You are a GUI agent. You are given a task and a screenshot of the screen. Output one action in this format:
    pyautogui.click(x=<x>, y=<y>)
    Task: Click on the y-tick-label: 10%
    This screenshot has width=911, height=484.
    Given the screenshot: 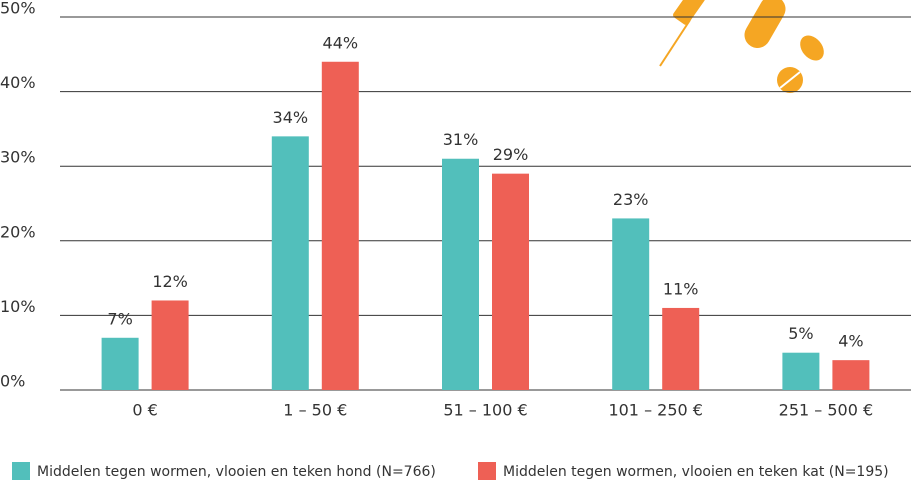 What is the action you would take?
    pyautogui.click(x=18, y=306)
    